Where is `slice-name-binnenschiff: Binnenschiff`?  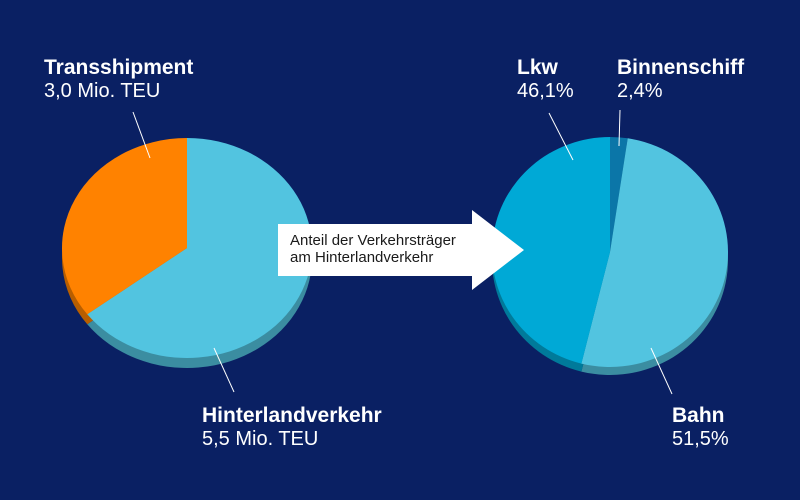
slice-name-binnenschiff: Binnenschiff is located at coordinates (681, 67).